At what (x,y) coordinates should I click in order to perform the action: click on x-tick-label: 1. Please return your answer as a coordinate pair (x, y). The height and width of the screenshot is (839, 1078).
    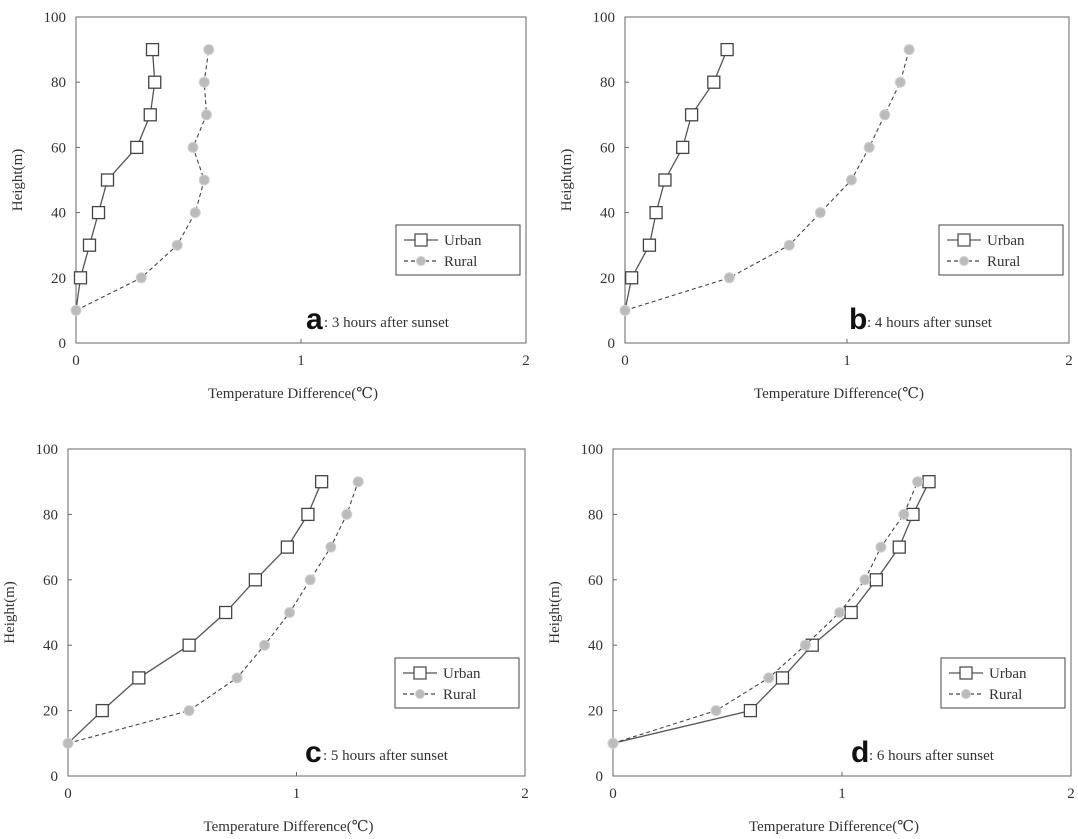
    Looking at the image, I should click on (297, 794).